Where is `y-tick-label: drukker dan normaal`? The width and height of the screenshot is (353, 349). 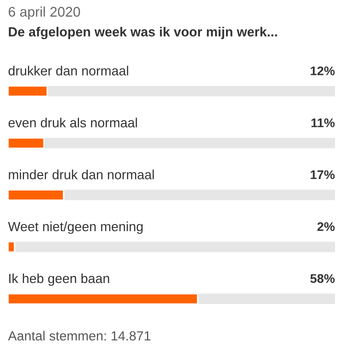
y-tick-label: drukker dan normaal is located at coordinates (68, 71).